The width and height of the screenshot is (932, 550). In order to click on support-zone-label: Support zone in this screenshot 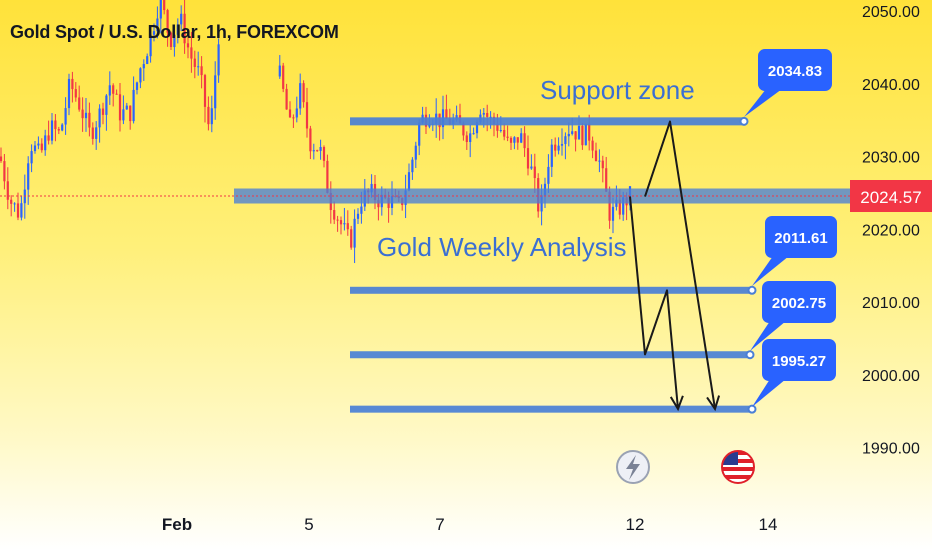, I will do `click(617, 90)`.